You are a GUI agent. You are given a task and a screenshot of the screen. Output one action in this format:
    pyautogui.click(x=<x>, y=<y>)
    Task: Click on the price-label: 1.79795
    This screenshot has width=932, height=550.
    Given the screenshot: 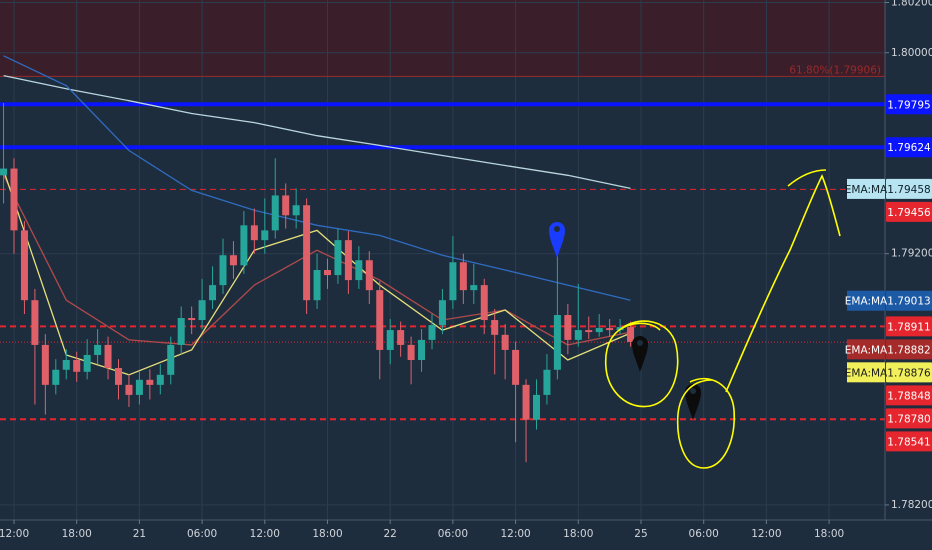 What is the action you would take?
    pyautogui.click(x=908, y=105)
    